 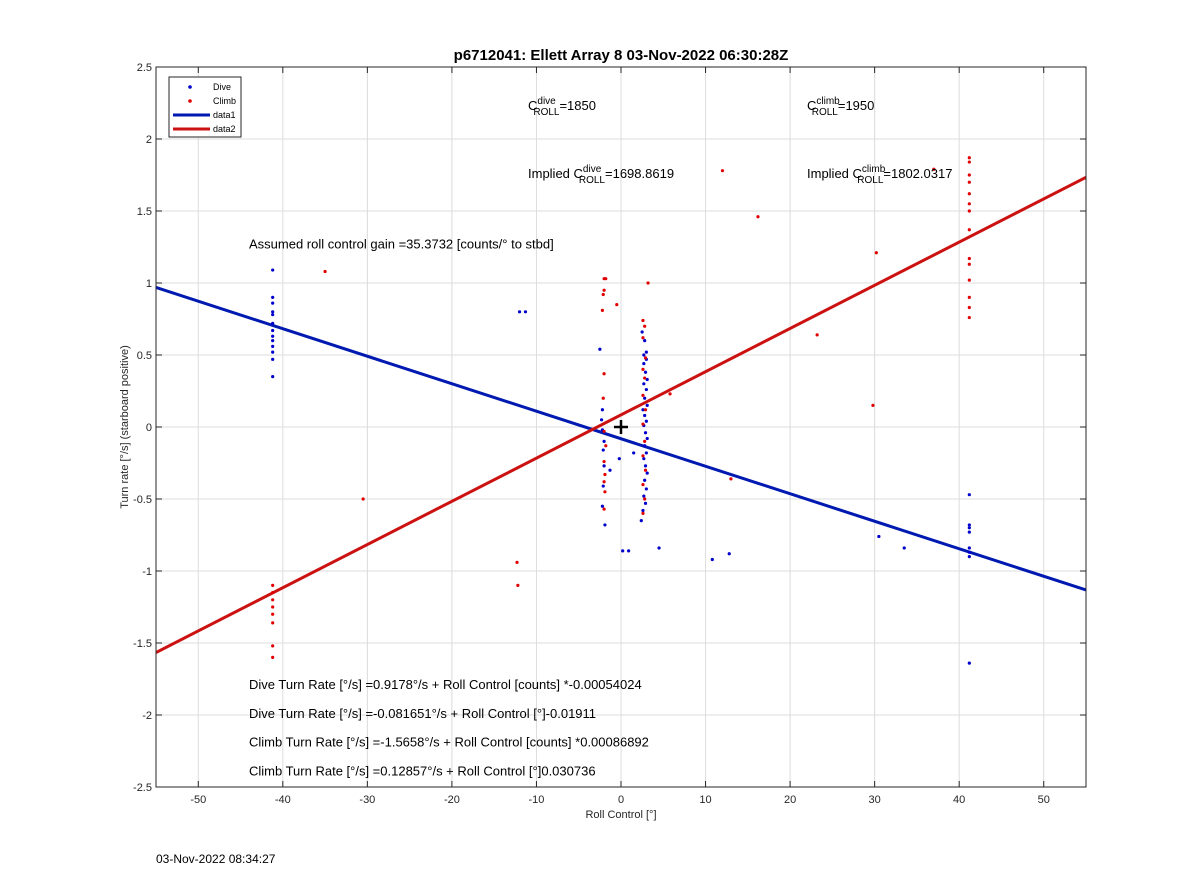 I want to click on annotation-part: Implied C, so click(x=555, y=173).